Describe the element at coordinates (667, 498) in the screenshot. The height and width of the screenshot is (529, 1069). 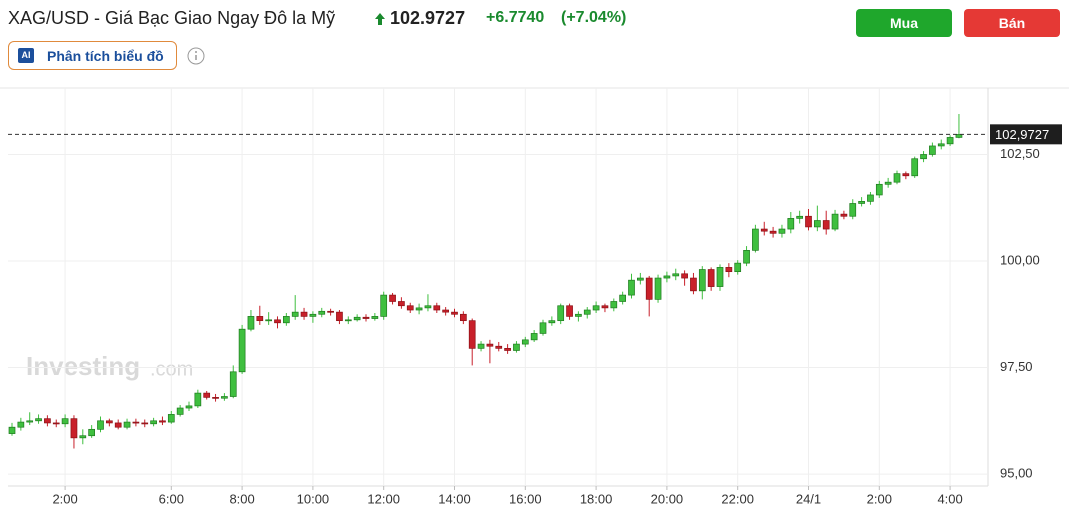
I see `x-tick-label: 20:00` at that location.